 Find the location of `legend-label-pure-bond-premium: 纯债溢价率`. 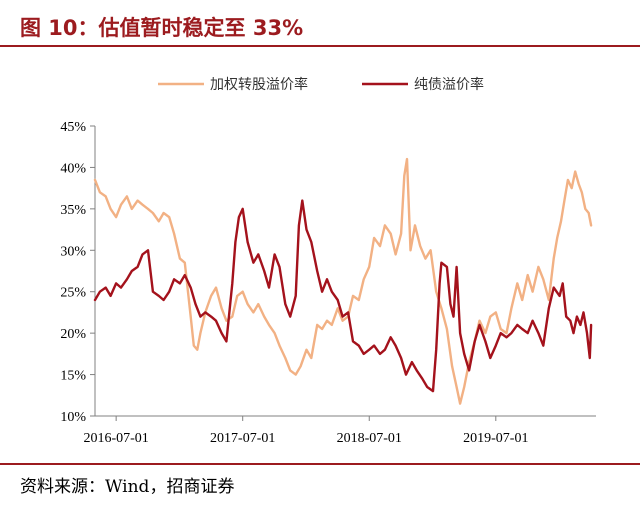

legend-label-pure-bond-premium: 纯债溢价率 is located at coordinates (449, 84).